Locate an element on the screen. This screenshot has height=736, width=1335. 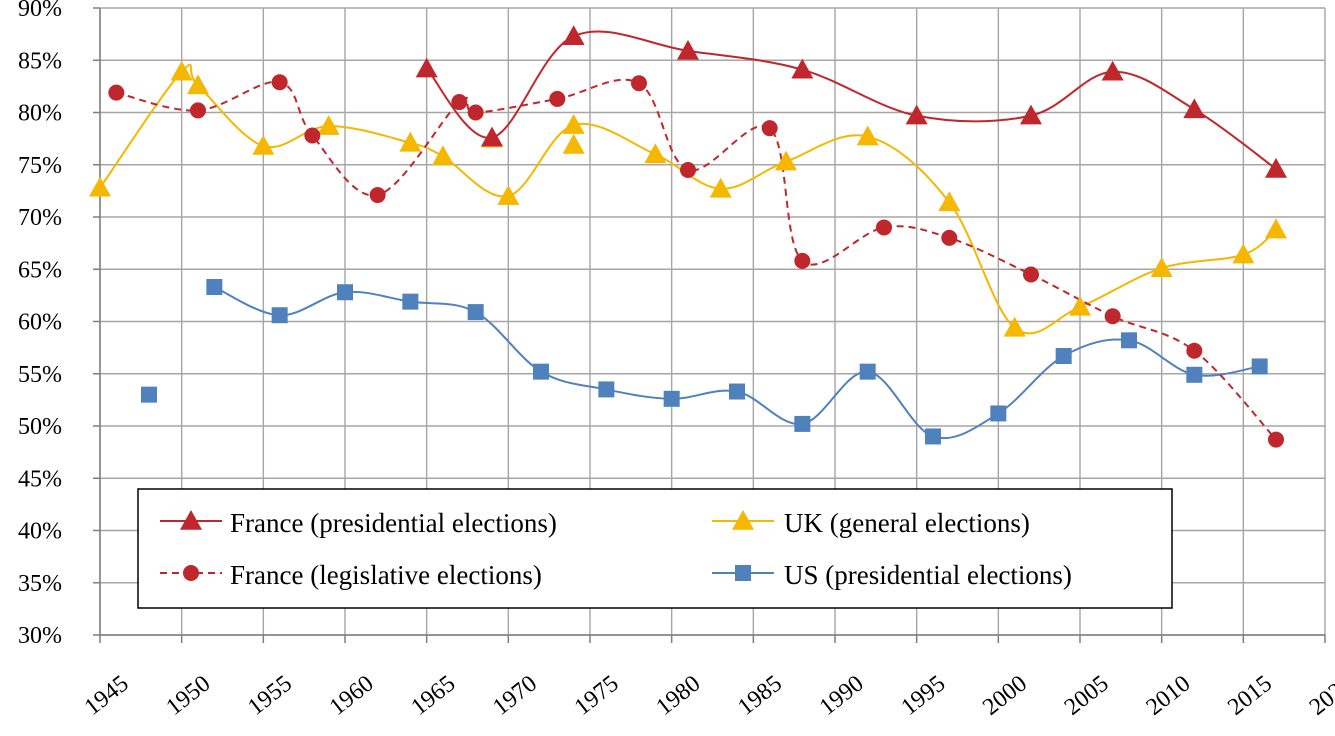
x-tick-label: 1980 is located at coordinates (679, 696).